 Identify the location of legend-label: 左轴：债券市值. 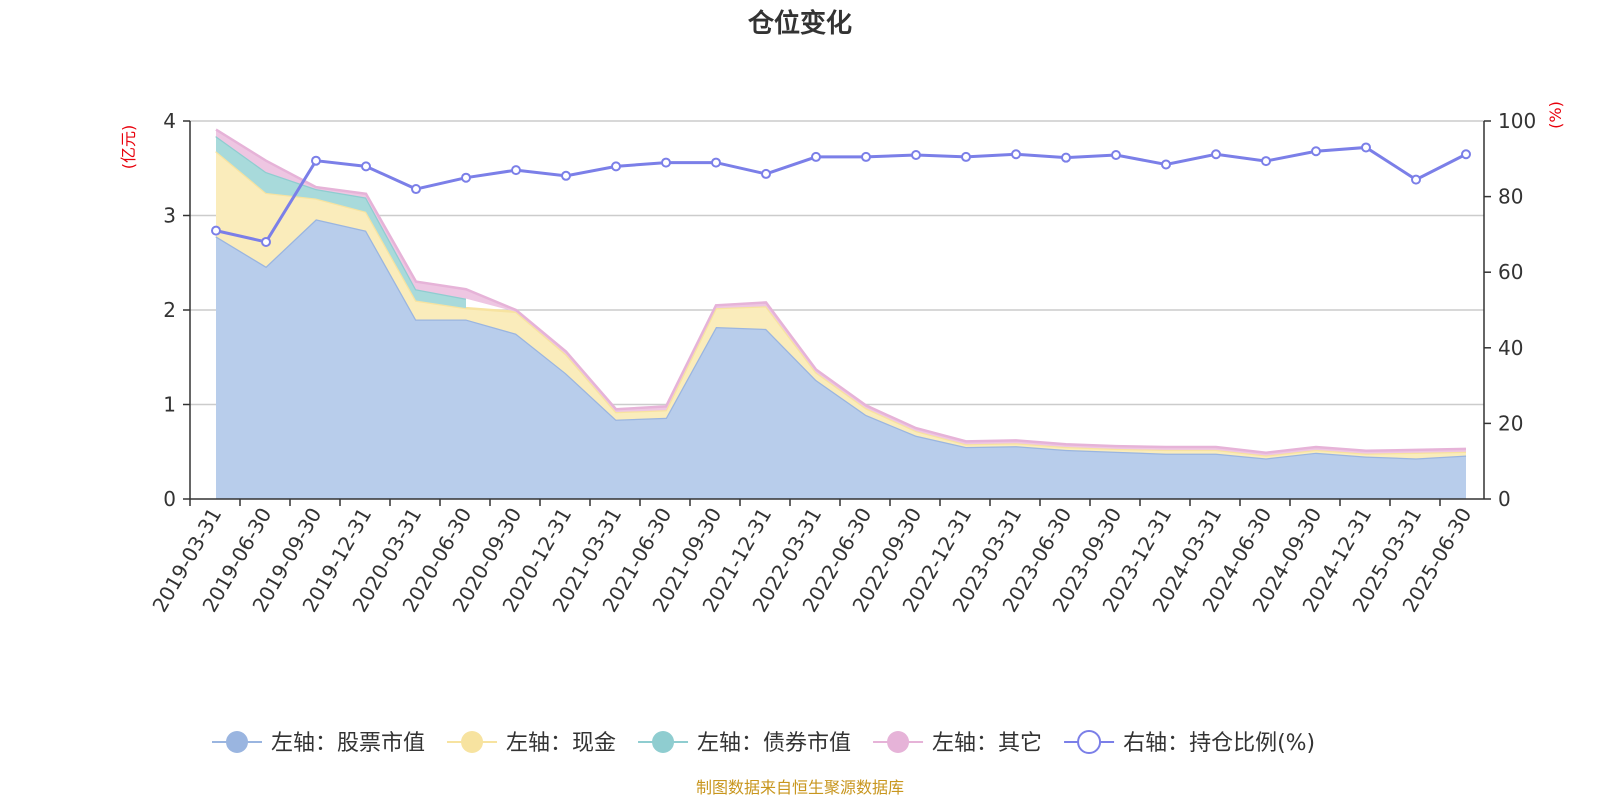
(774, 743).